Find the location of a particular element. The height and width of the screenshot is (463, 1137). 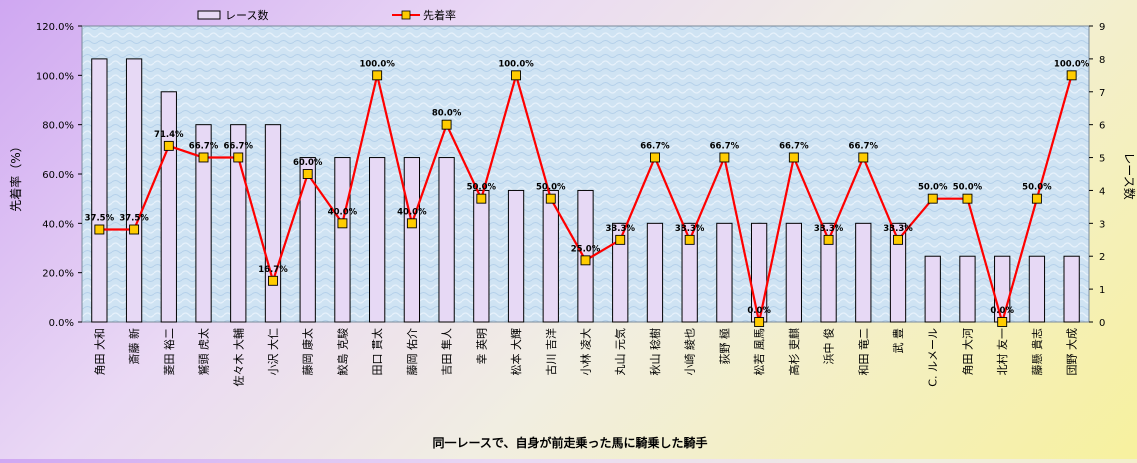

x-tick-label: 松若 風馬 is located at coordinates (759, 352).